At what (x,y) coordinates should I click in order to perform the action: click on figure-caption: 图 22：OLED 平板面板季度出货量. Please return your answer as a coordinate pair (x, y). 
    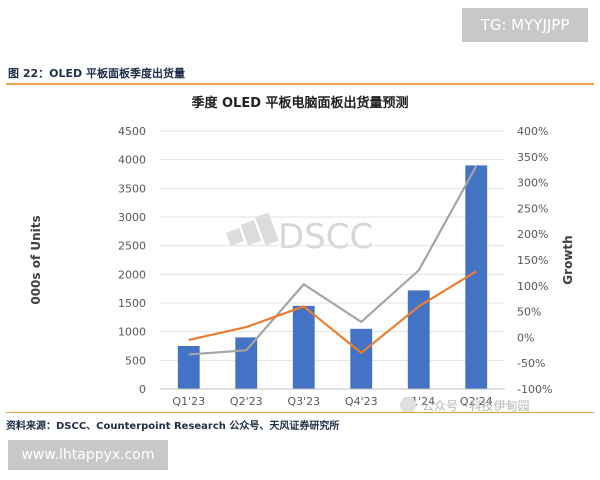
    Looking at the image, I should click on (96, 73).